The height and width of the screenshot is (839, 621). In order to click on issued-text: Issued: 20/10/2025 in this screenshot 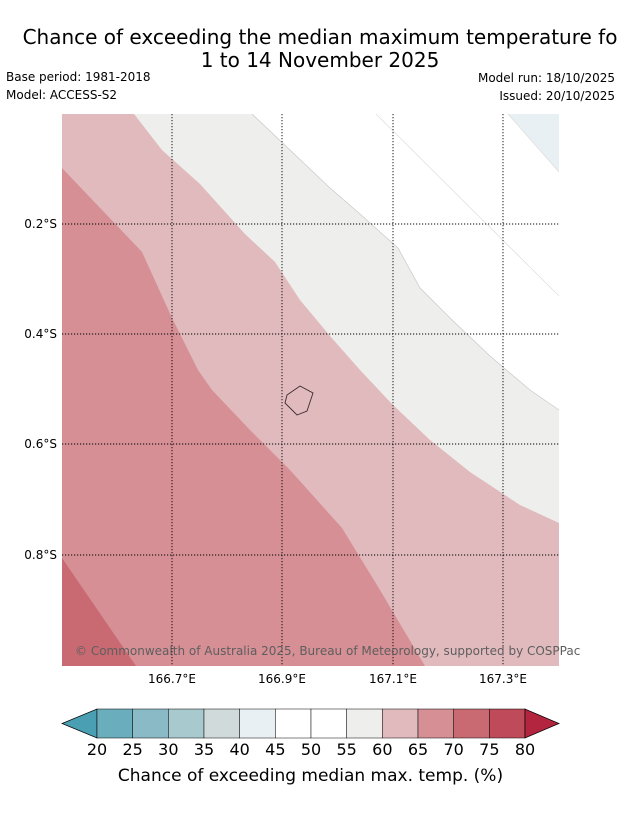, I will do `click(557, 96)`.